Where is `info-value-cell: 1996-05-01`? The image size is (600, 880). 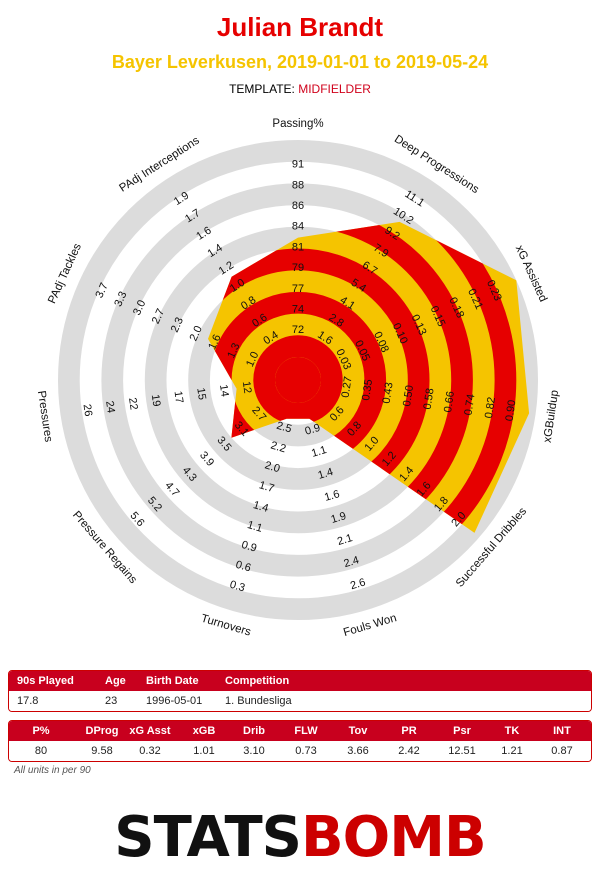 info-value-cell: 1996-05-01 is located at coordinates (174, 701).